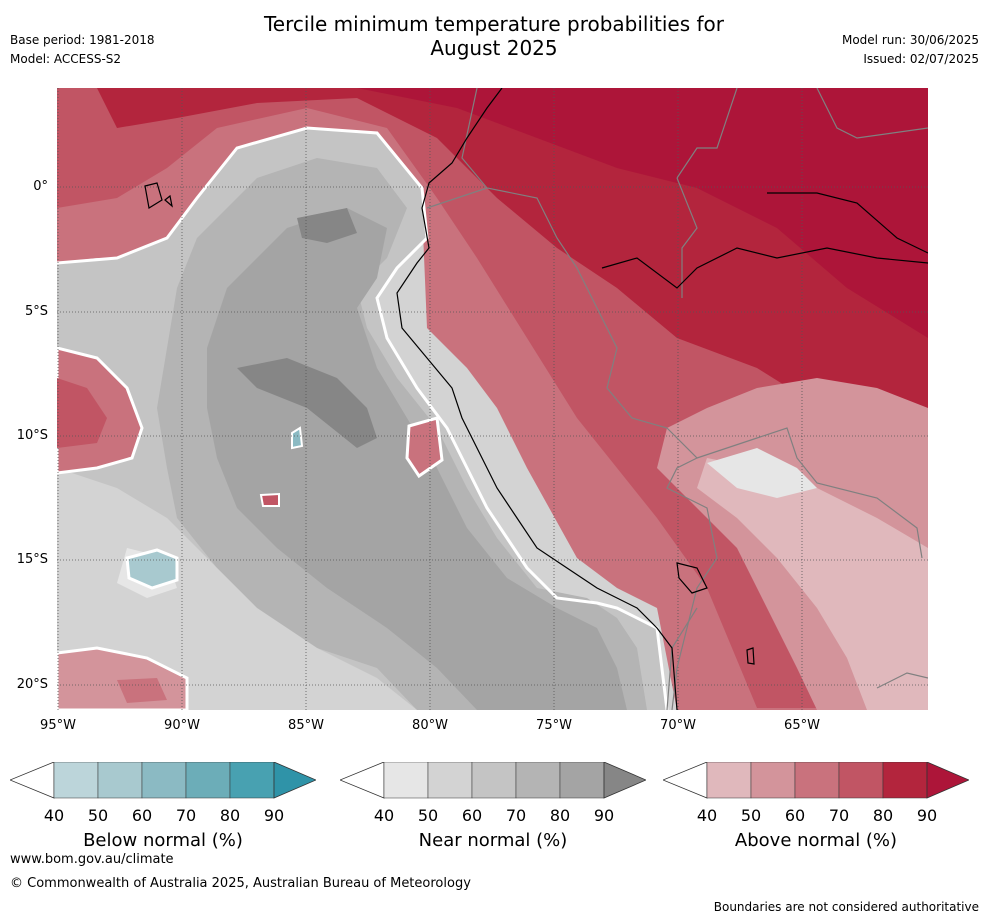 The width and height of the screenshot is (988, 919). What do you see at coordinates (230, 815) in the screenshot?
I see `legend-below-normal-tick: 80` at bounding box center [230, 815].